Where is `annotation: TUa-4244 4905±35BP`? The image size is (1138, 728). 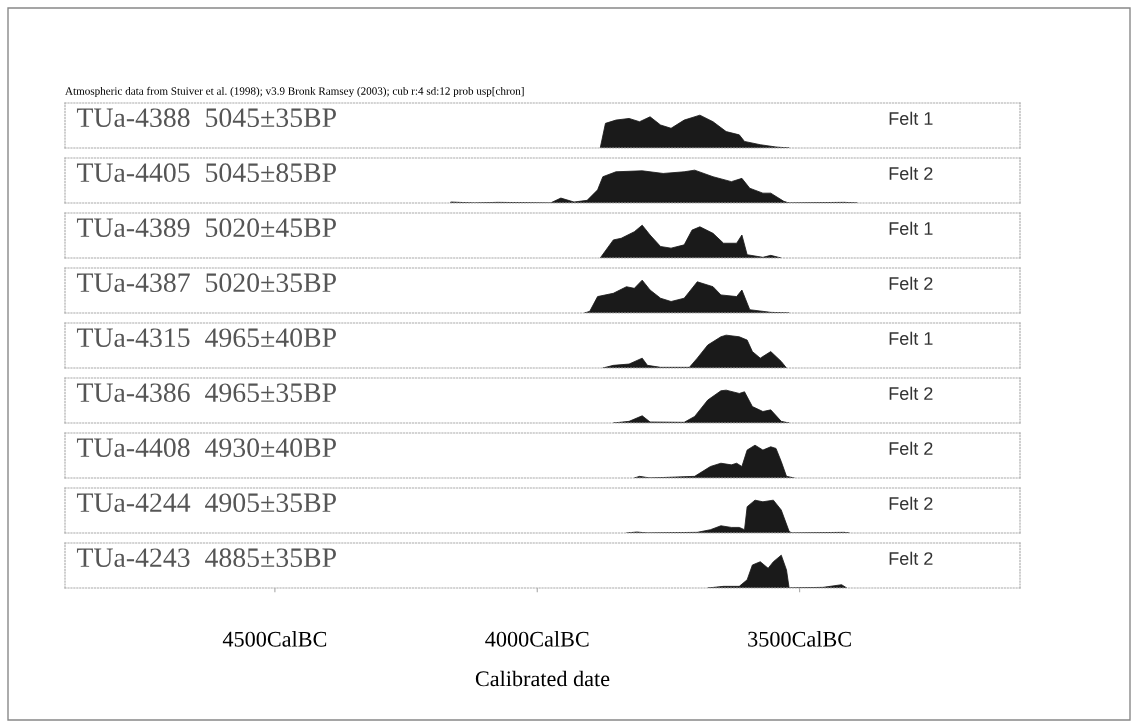 annotation: TUa-4244 4905±35BP is located at coordinates (206, 503).